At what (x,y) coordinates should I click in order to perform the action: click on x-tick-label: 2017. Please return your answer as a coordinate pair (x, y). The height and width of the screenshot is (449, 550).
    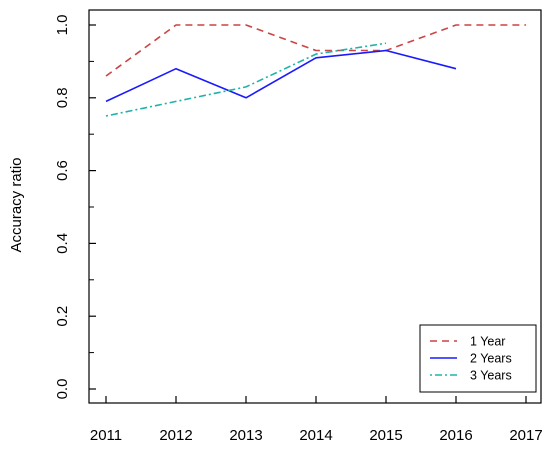
    Looking at the image, I should click on (525, 435).